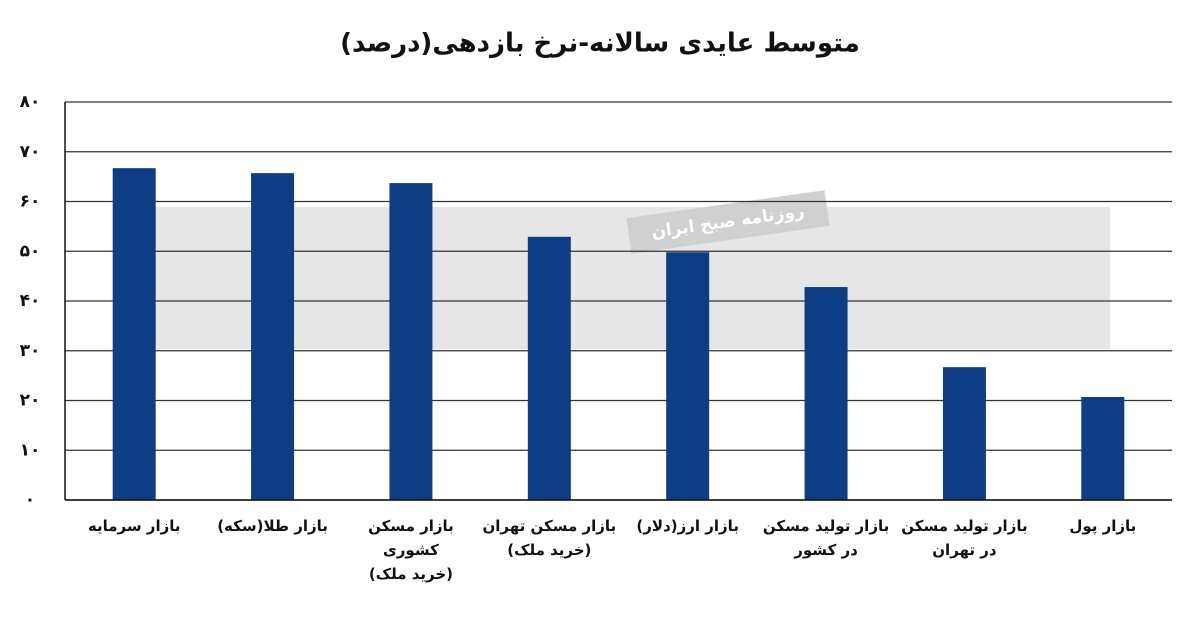 Image resolution: width=1200 pixels, height=619 pixels. What do you see at coordinates (30, 401) in the screenshot?
I see `y-tick-label: ۲۰` at bounding box center [30, 401].